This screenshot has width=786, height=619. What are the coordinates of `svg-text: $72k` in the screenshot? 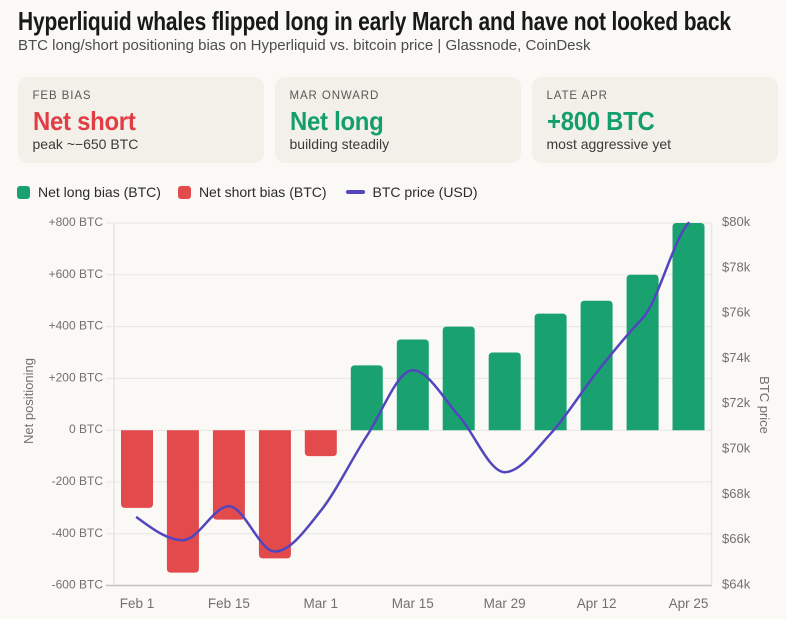 It's located at (736, 402).